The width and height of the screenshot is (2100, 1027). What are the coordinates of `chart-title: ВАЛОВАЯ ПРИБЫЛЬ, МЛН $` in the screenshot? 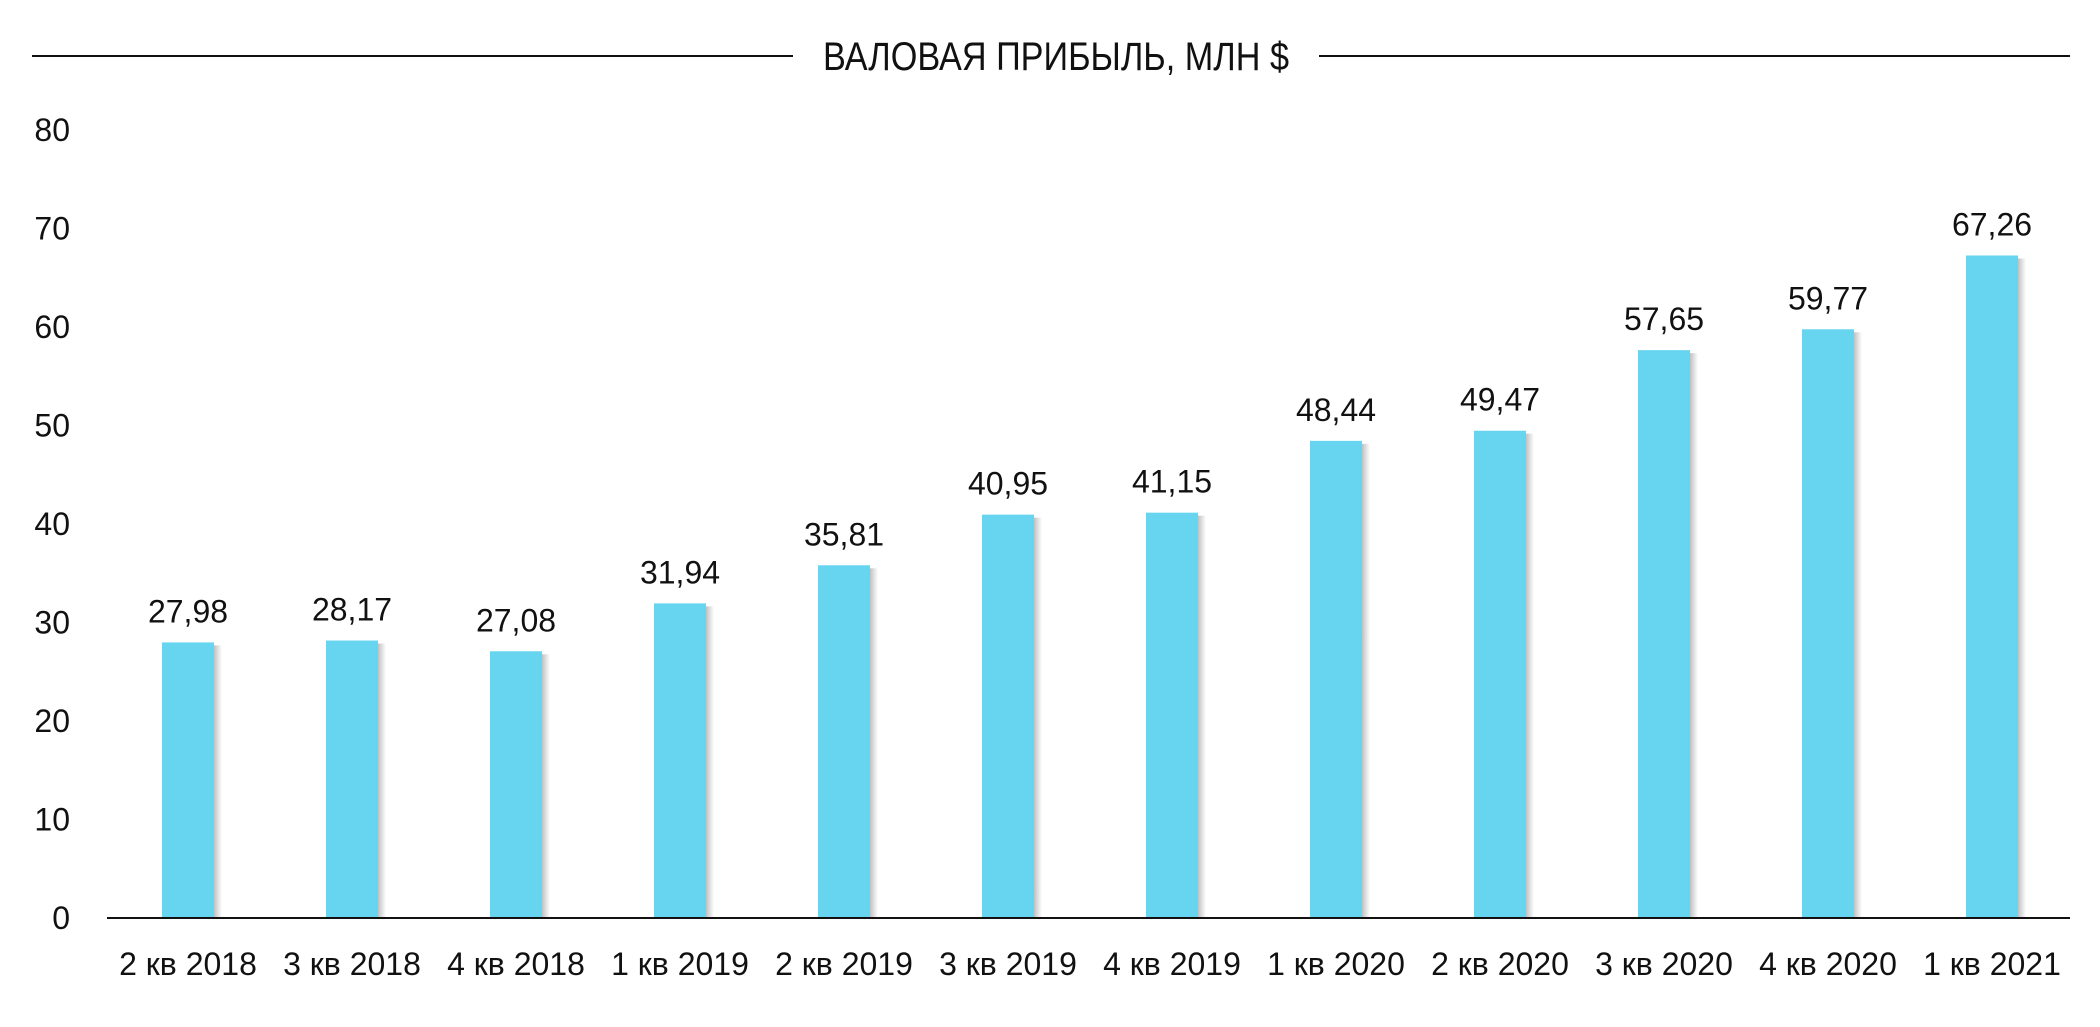 It's located at (1056, 57).